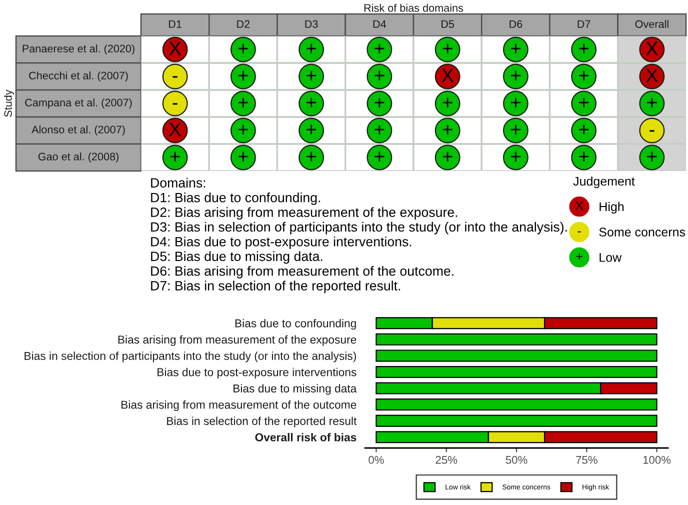 The height and width of the screenshot is (505, 688). Describe the element at coordinates (584, 24) in the screenshot. I see `x-tick-label: D7` at that location.